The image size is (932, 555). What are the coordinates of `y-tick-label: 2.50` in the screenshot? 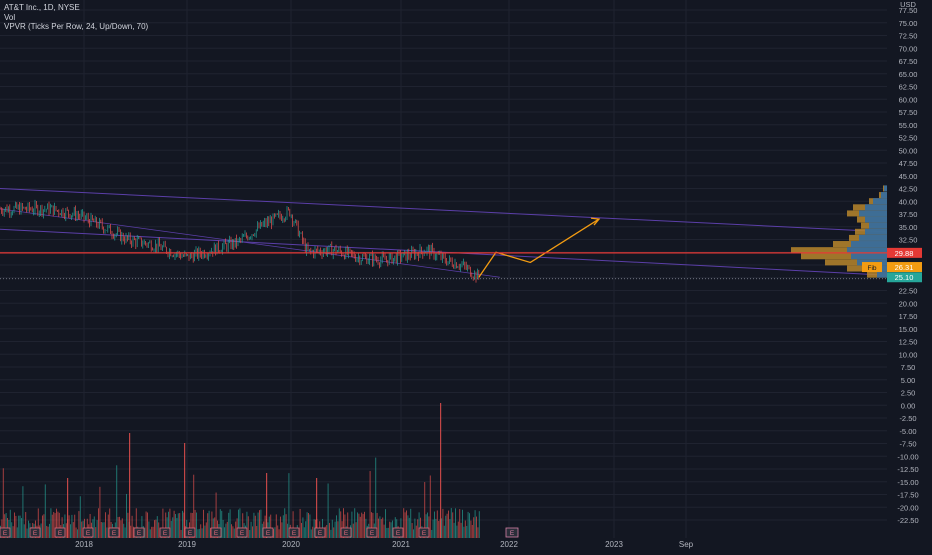 It's located at (908, 393).